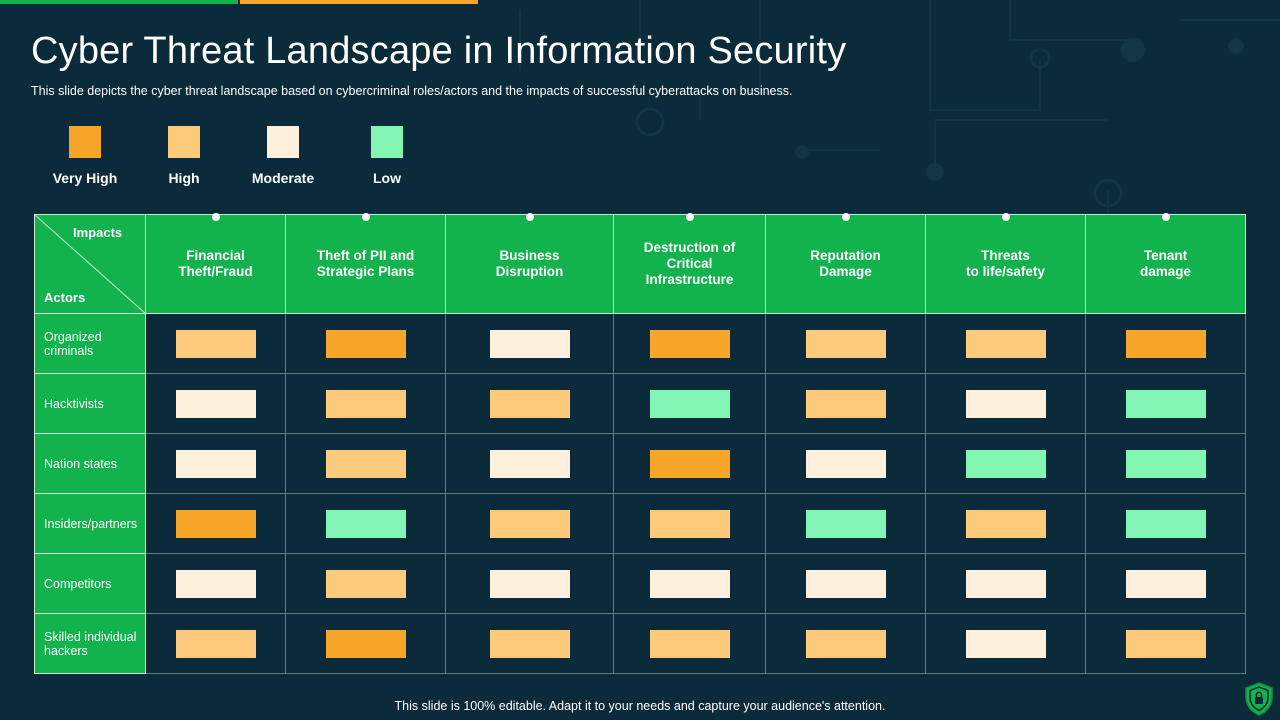  I want to click on table-row: Insiders/partners, so click(640, 523).